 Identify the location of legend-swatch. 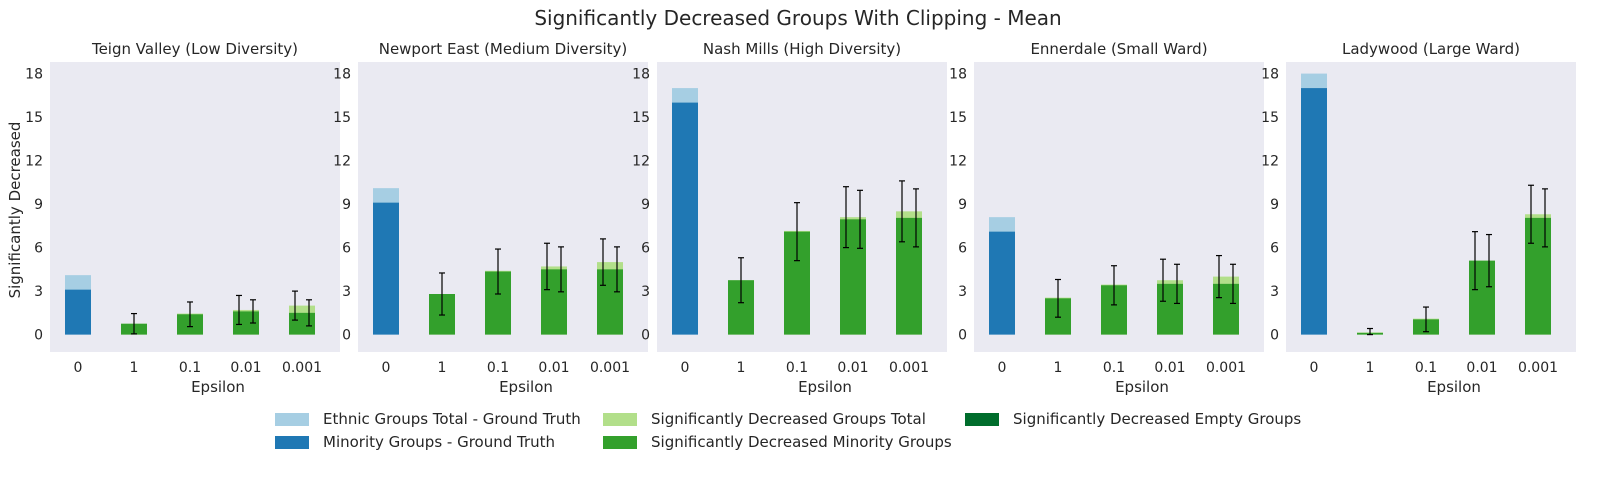
(292, 419).